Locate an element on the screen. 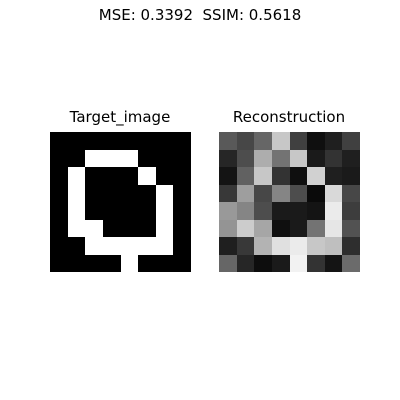 The width and height of the screenshot is (400, 400). figure-title: MSE: 0.3392 SSIM: 0.5618 is located at coordinates (200, 15).